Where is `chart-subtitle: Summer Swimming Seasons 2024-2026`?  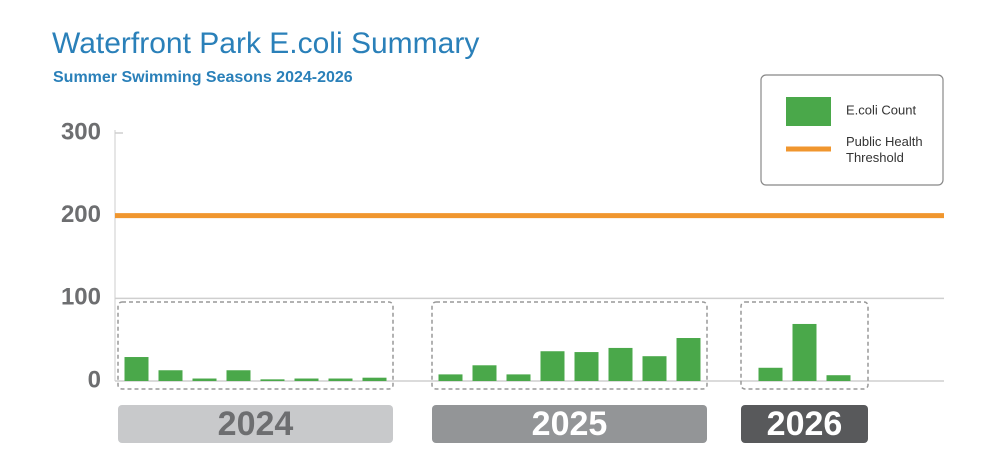 chart-subtitle: Summer Swimming Seasons 2024-2026 is located at coordinates (203, 77).